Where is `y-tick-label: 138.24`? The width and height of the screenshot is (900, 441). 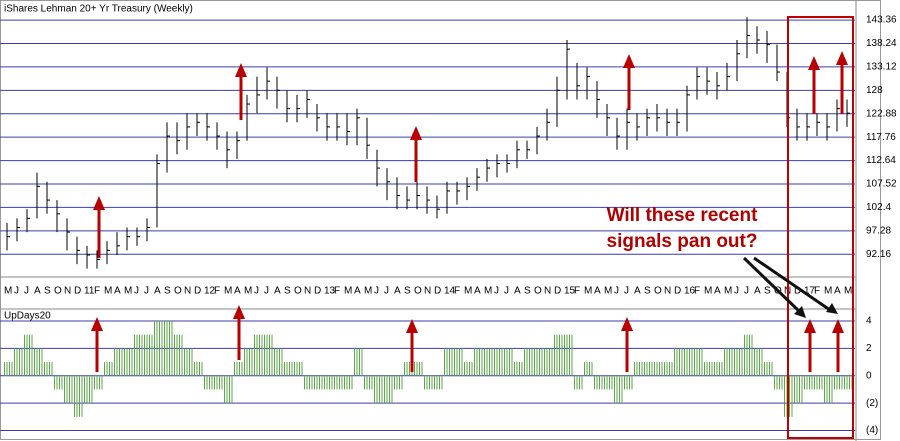 y-tick-label: 138.24 is located at coordinates (881, 43).